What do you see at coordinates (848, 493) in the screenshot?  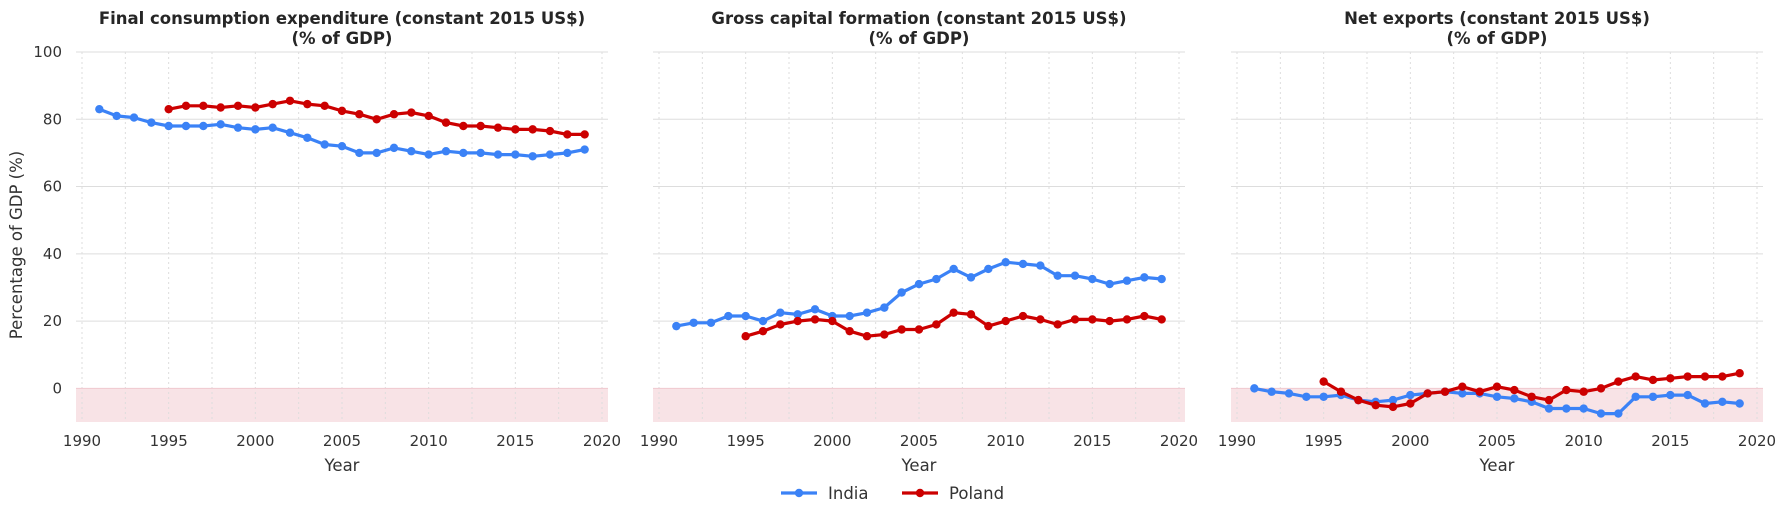 I see `legend-label-india: India` at bounding box center [848, 493].